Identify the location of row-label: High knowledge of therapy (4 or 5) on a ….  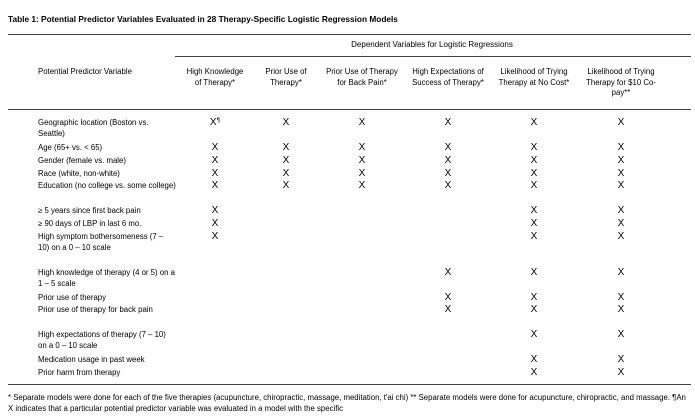
(106, 278).